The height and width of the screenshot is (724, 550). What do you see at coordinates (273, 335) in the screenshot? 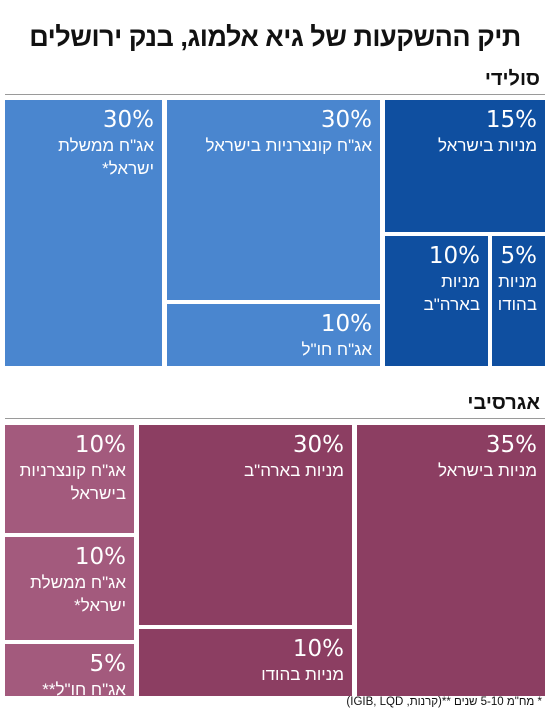
I see `tile-solid-foreign-bonds: 10% אג"ח חו"ל (קרנות, IGIB, LQD)` at bounding box center [273, 335].